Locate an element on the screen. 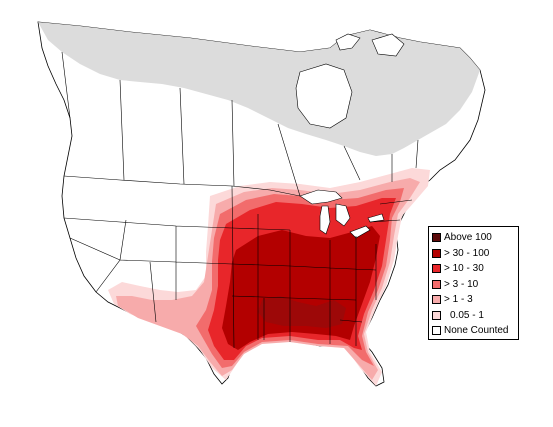 The width and height of the screenshot is (553, 427). legend-item-3-10: > 3 - 10 is located at coordinates (474, 285).